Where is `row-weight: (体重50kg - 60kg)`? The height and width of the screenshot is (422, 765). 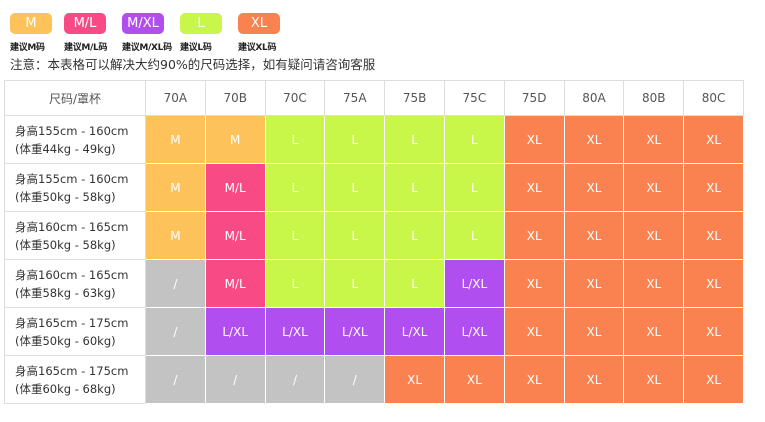
row-weight: (体重50kg - 60kg) is located at coordinates (65, 340).